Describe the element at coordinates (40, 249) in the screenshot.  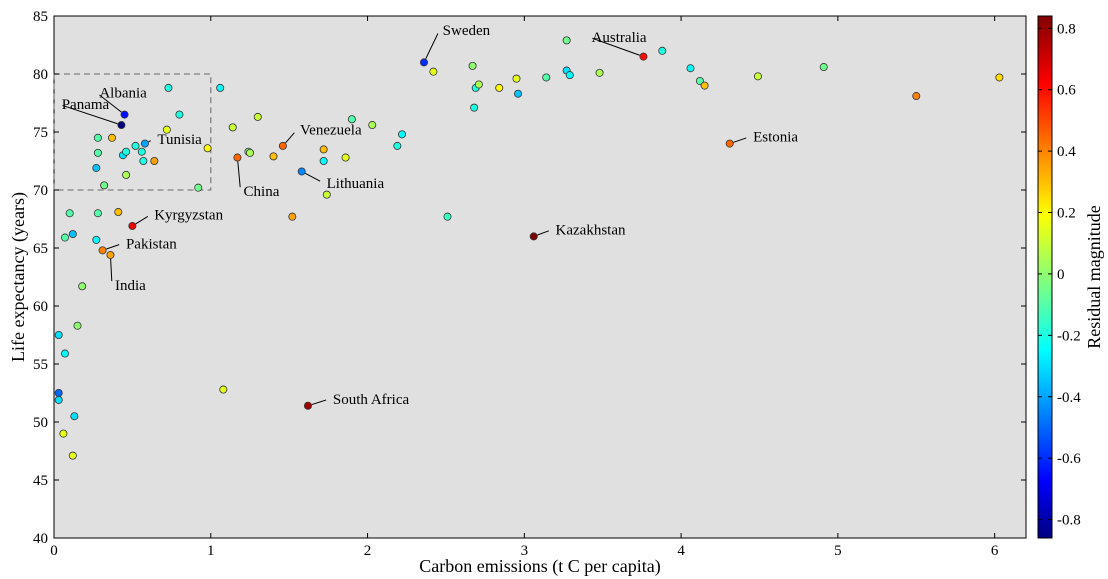
I see `y-tick-label: 65` at that location.